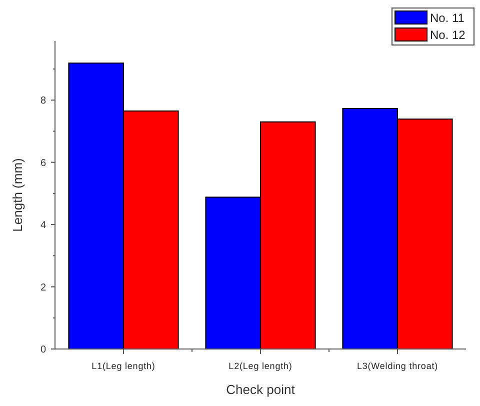  What do you see at coordinates (43, 163) in the screenshot?
I see `y-tick-label: 6` at bounding box center [43, 163].